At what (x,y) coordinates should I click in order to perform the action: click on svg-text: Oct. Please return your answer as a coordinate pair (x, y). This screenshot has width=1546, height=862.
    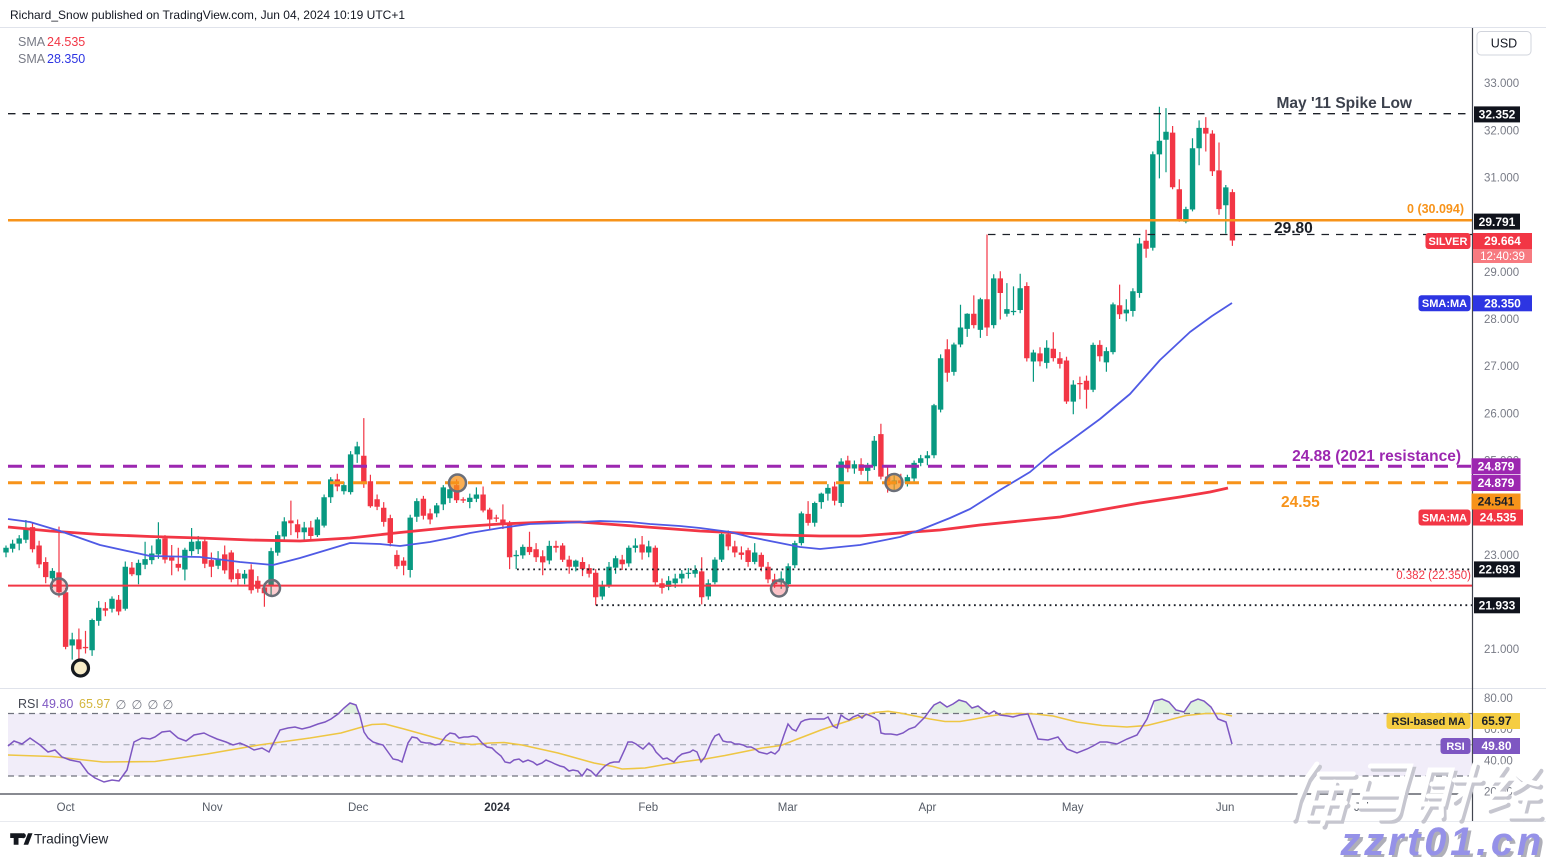
    Looking at the image, I should click on (66, 808).